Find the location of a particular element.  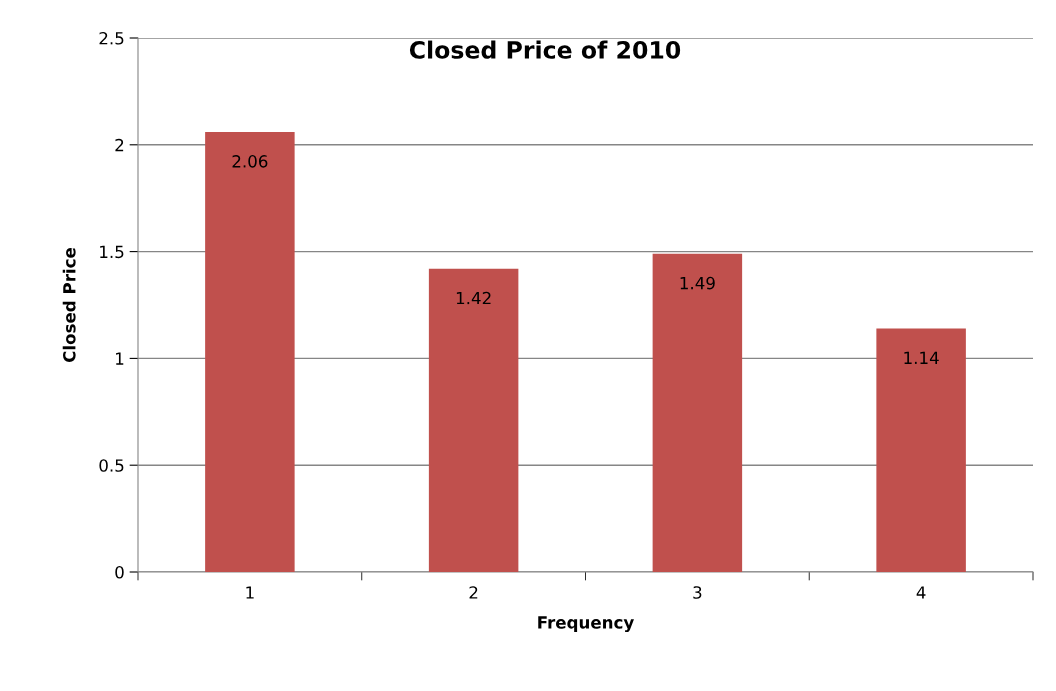

data-label: 1.49 is located at coordinates (697, 283).